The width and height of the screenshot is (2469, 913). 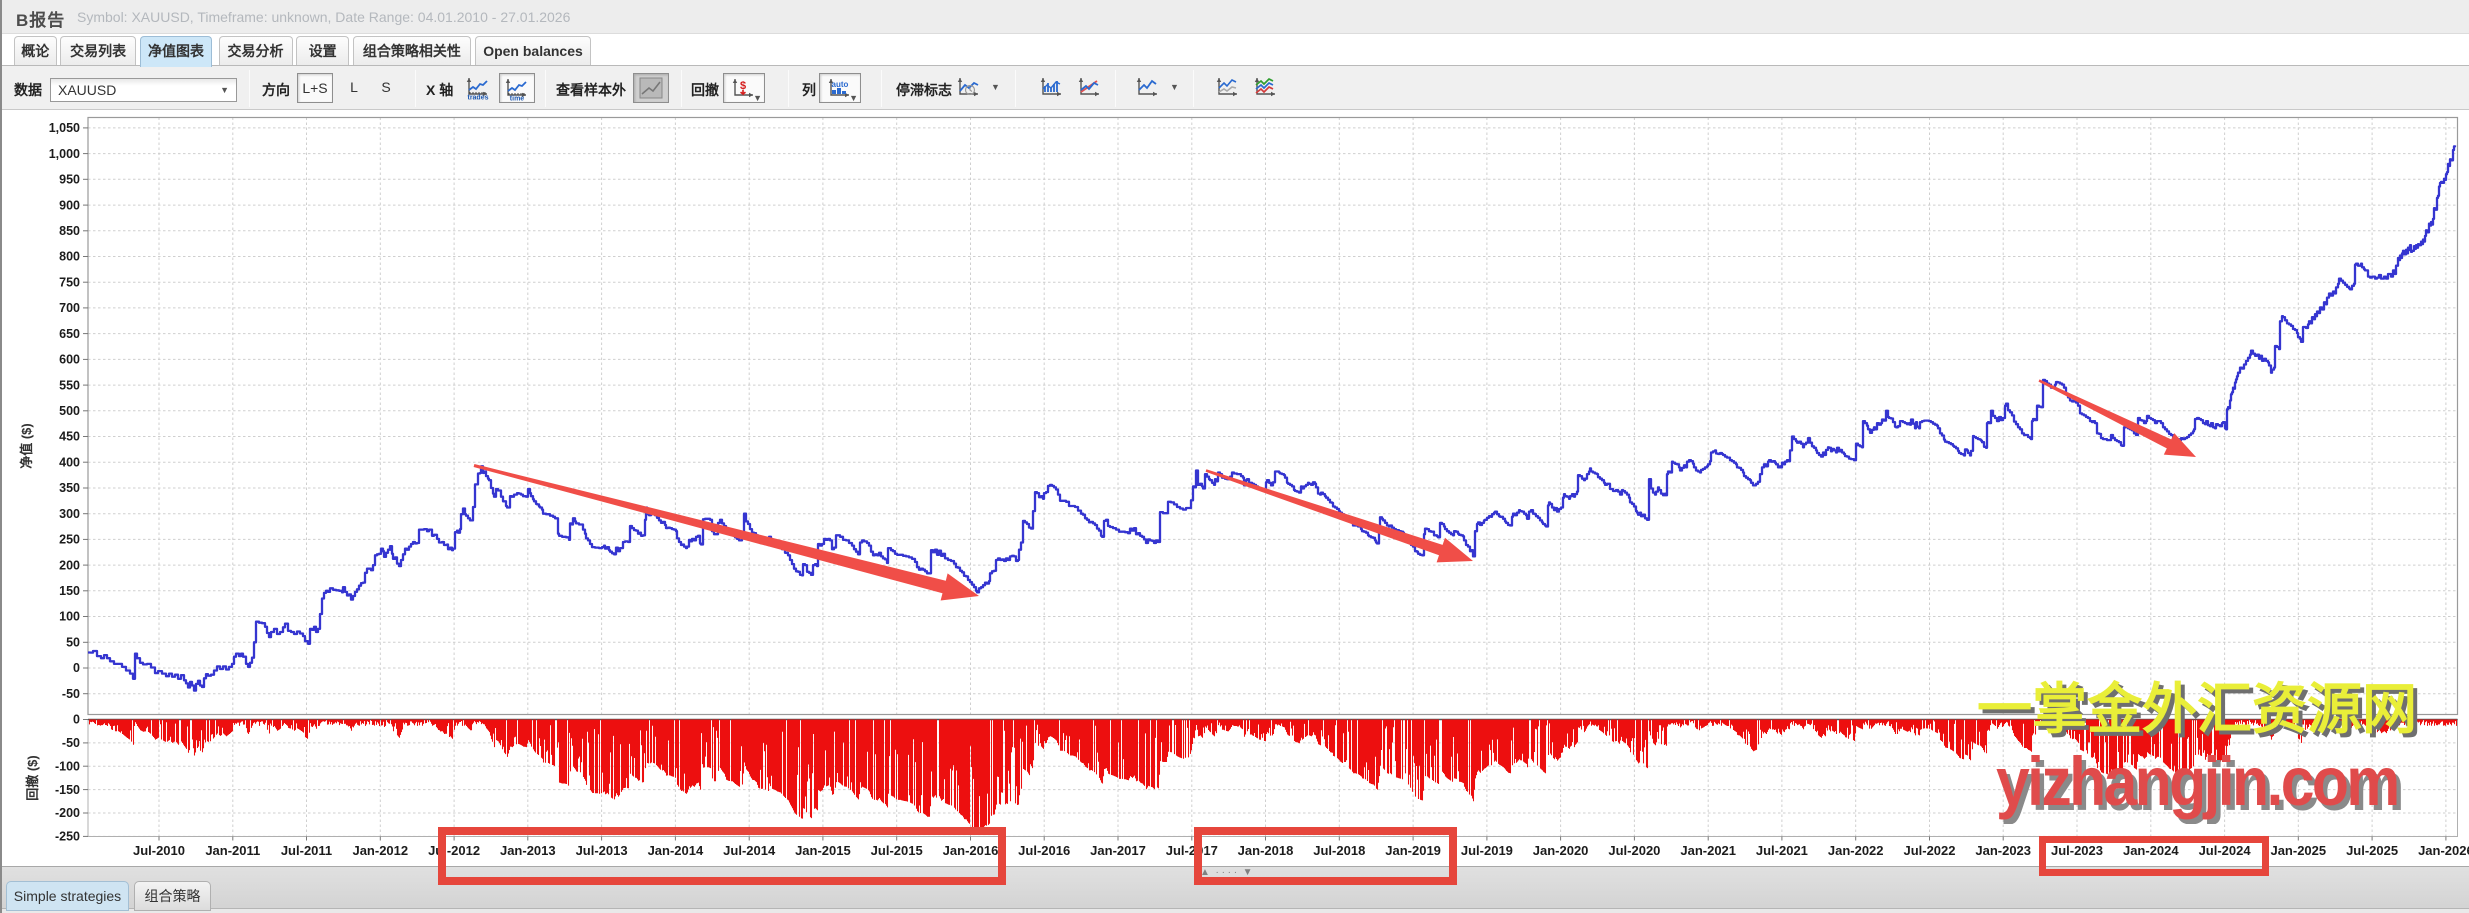 What do you see at coordinates (2225, 850) in the screenshot?
I see `svg-text: Jul-2024` at bounding box center [2225, 850].